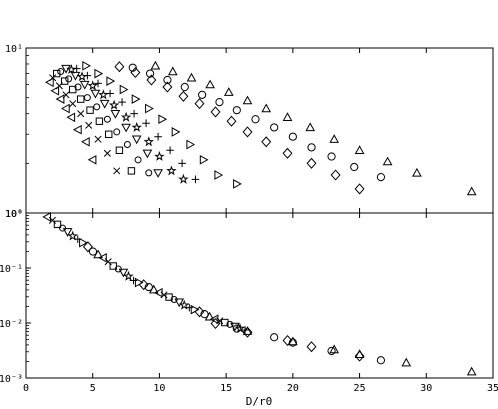 The image size is (498, 409). Describe the element at coordinates (11, 269) in the screenshot. I see `y-tick-label: 10⁻¹` at that location.